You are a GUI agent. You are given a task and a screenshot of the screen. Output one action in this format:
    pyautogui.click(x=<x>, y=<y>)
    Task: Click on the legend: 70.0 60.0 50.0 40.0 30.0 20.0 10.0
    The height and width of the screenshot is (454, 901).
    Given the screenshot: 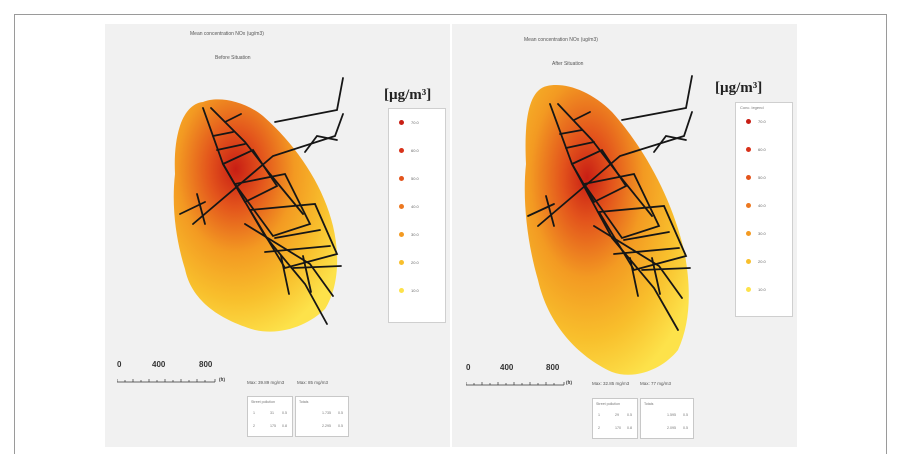 What is the action you would take?
    pyautogui.click(x=417, y=215)
    